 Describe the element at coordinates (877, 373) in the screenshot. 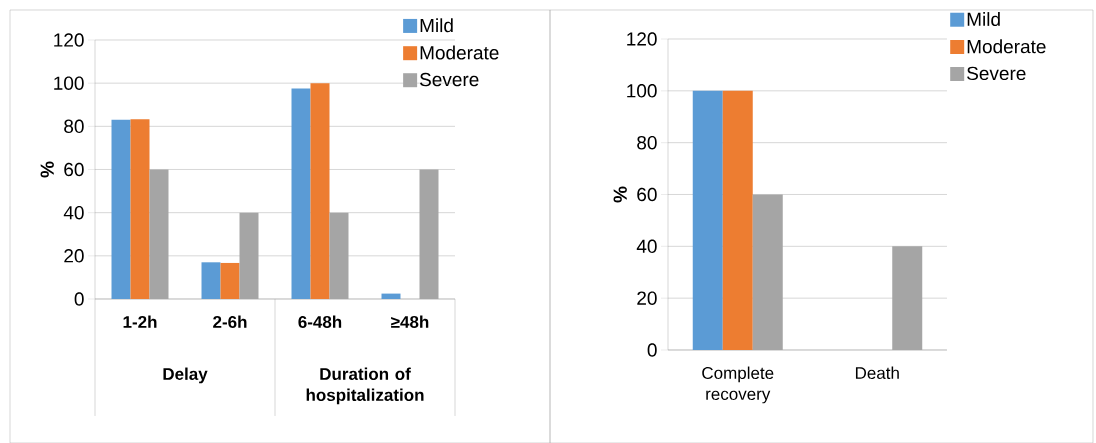

I see `x-tick-label: Death` at that location.